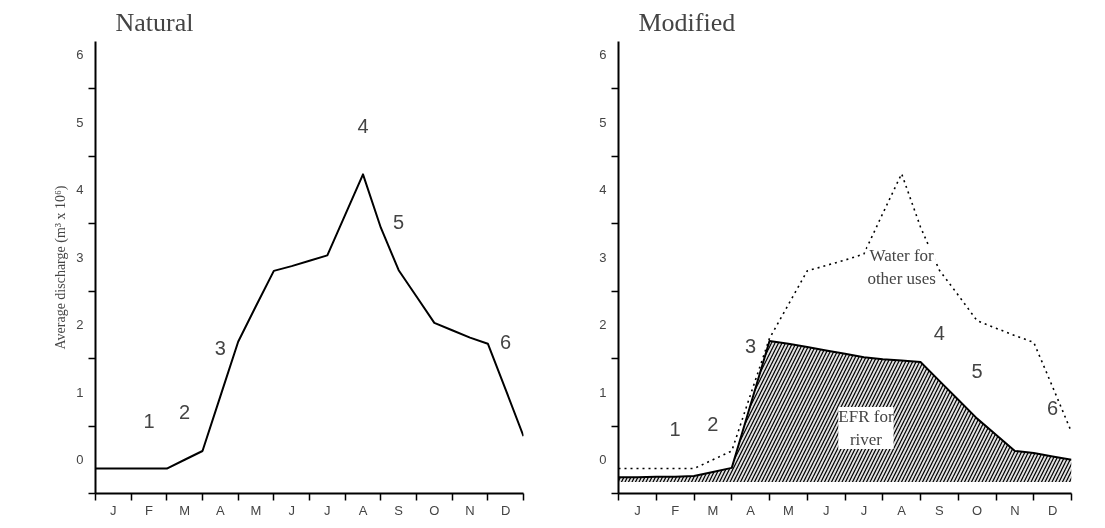 The image size is (1105, 528). I want to click on series-label: Water for other uses, so click(901, 267).